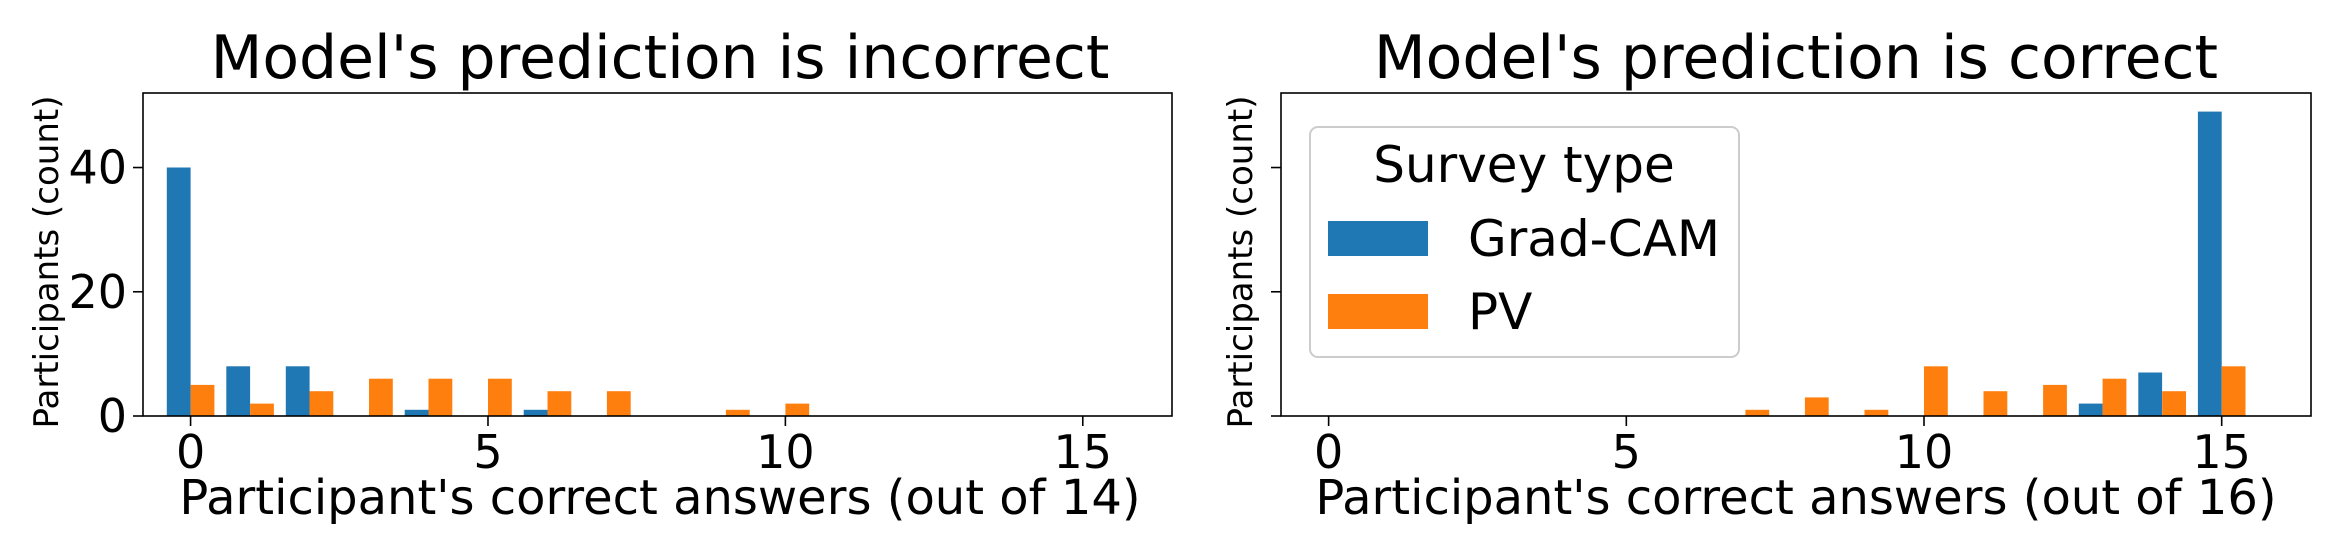 The image size is (2332, 534). I want to click on legend: Survey type Grad-CAM PV, so click(1524, 242).